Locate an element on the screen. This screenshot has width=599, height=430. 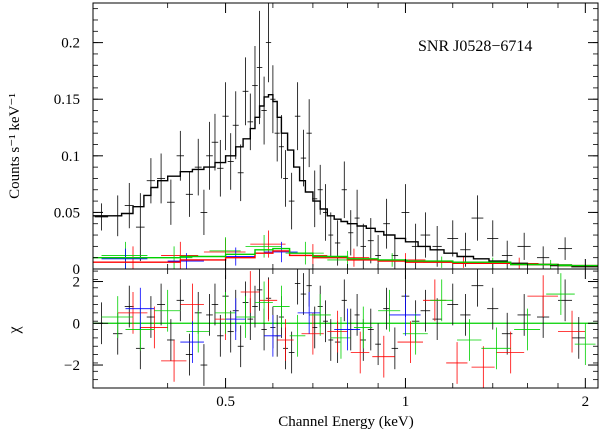
residual-ytick-label: −2 is located at coordinates (72, 366).